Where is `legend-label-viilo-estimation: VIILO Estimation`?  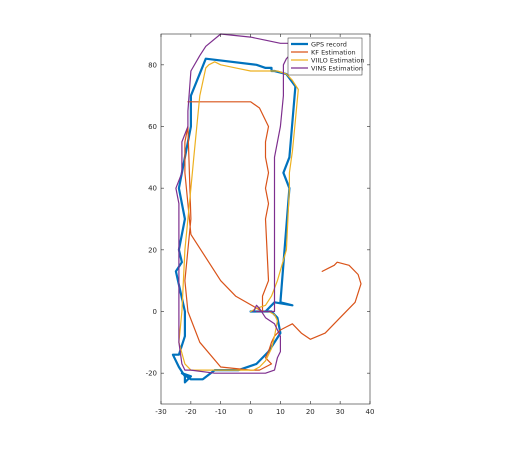 legend-label-viilo-estimation: VIILO Estimation is located at coordinates (337, 60).